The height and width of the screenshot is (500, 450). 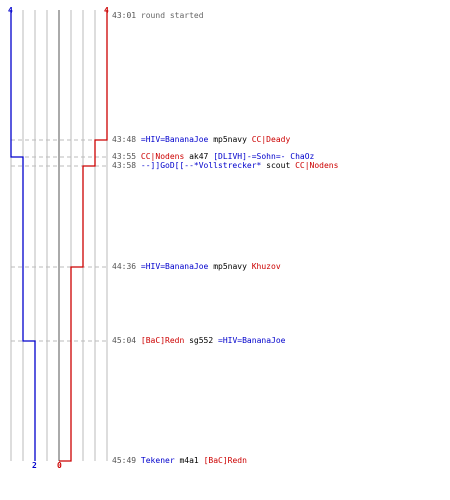 What do you see at coordinates (34, 465) in the screenshot?
I see `blue-end-count: 2` at bounding box center [34, 465].